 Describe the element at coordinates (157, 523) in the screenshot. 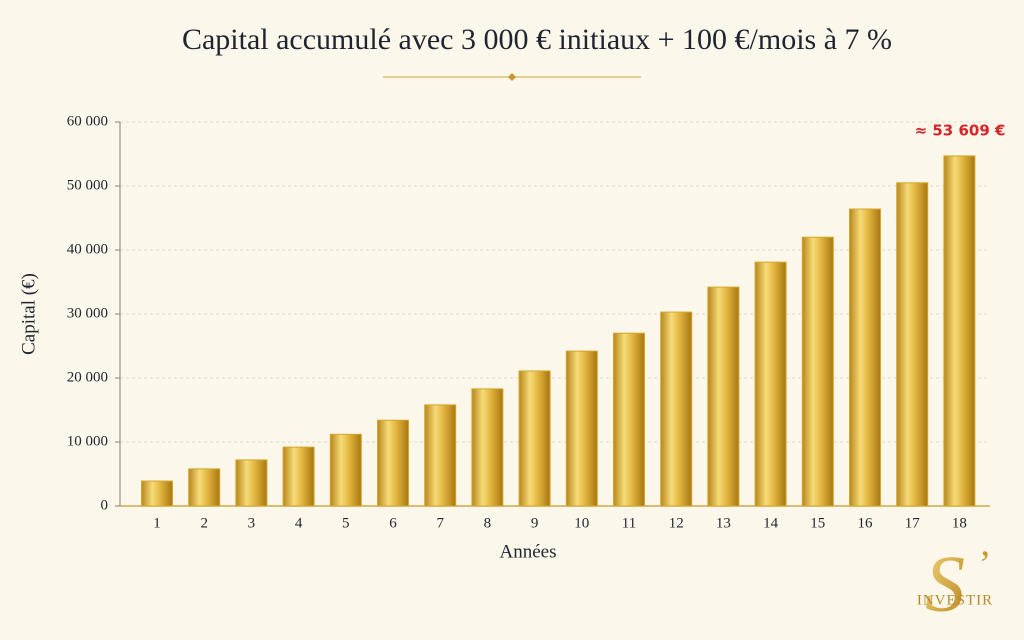

I see `x-tick-label: 1` at that location.